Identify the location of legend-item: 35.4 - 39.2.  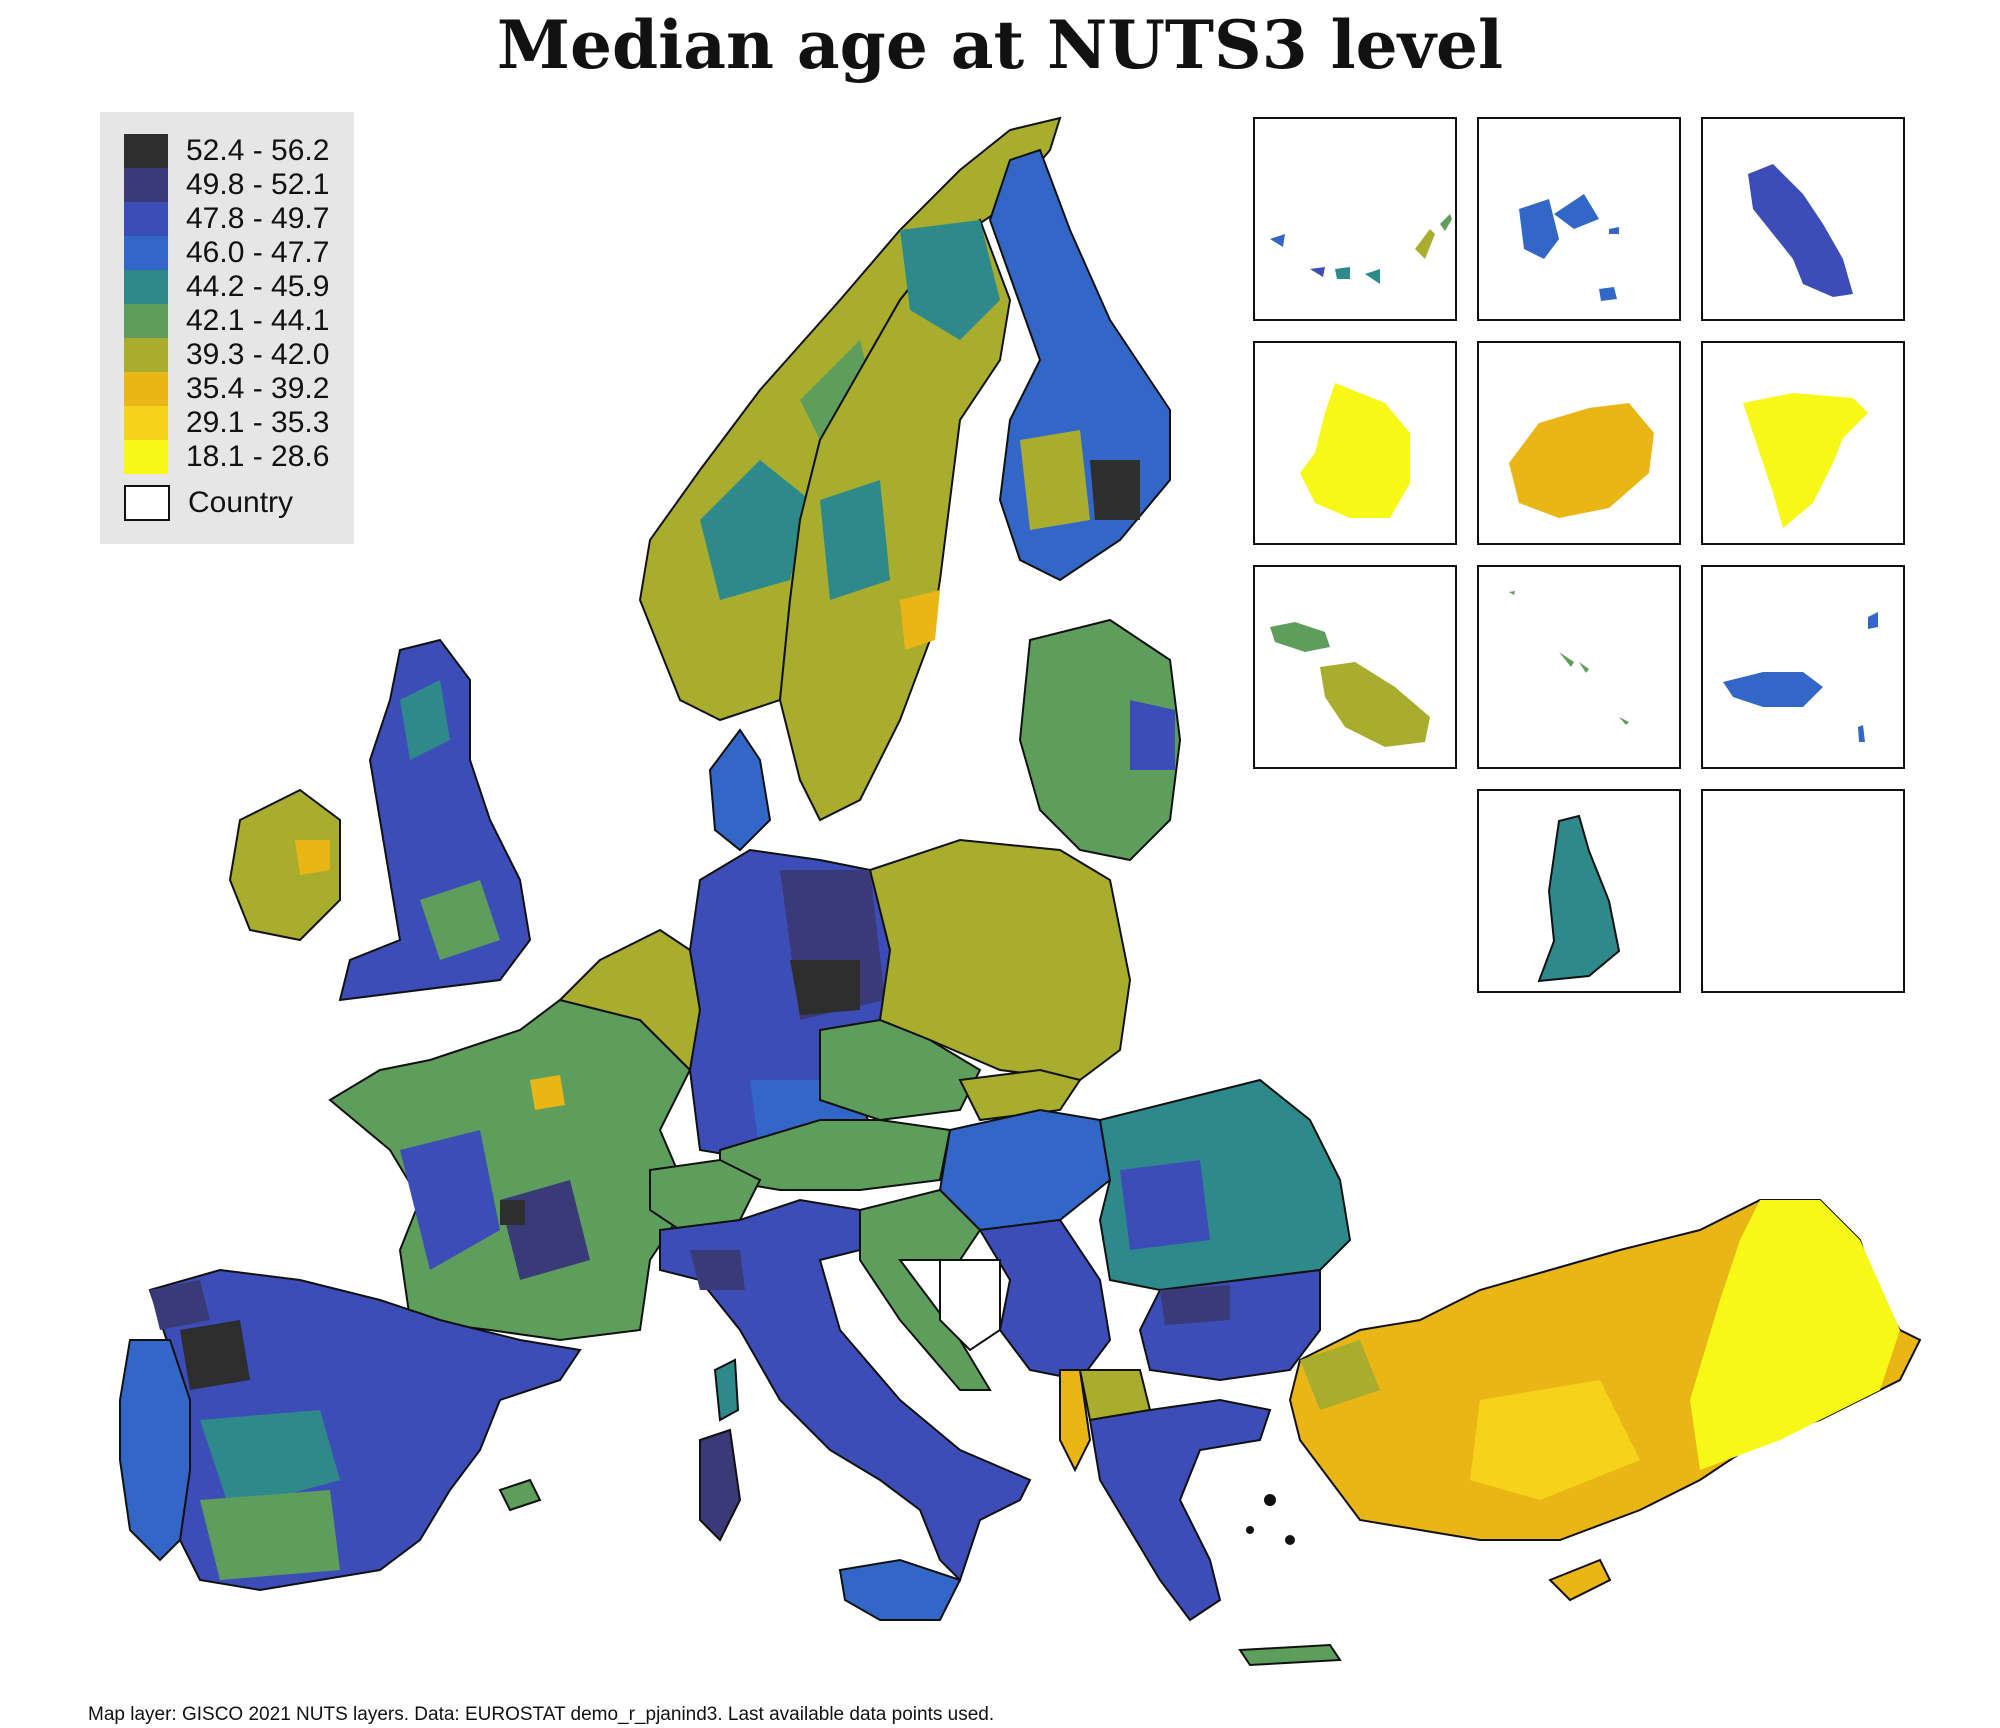
(226, 389).